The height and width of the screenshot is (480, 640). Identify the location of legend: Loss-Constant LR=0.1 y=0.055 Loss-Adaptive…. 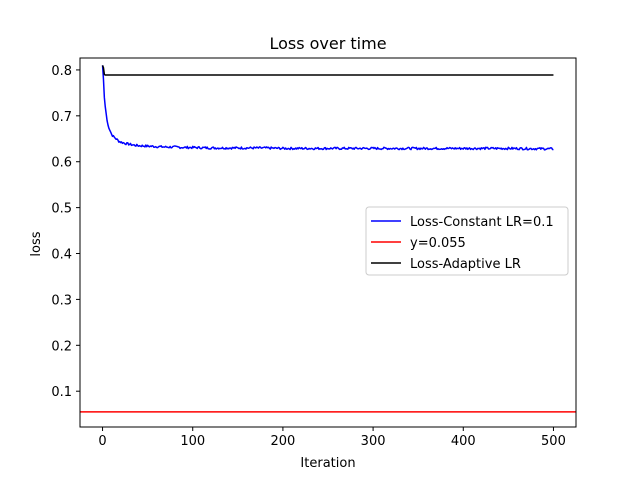
(467, 241).